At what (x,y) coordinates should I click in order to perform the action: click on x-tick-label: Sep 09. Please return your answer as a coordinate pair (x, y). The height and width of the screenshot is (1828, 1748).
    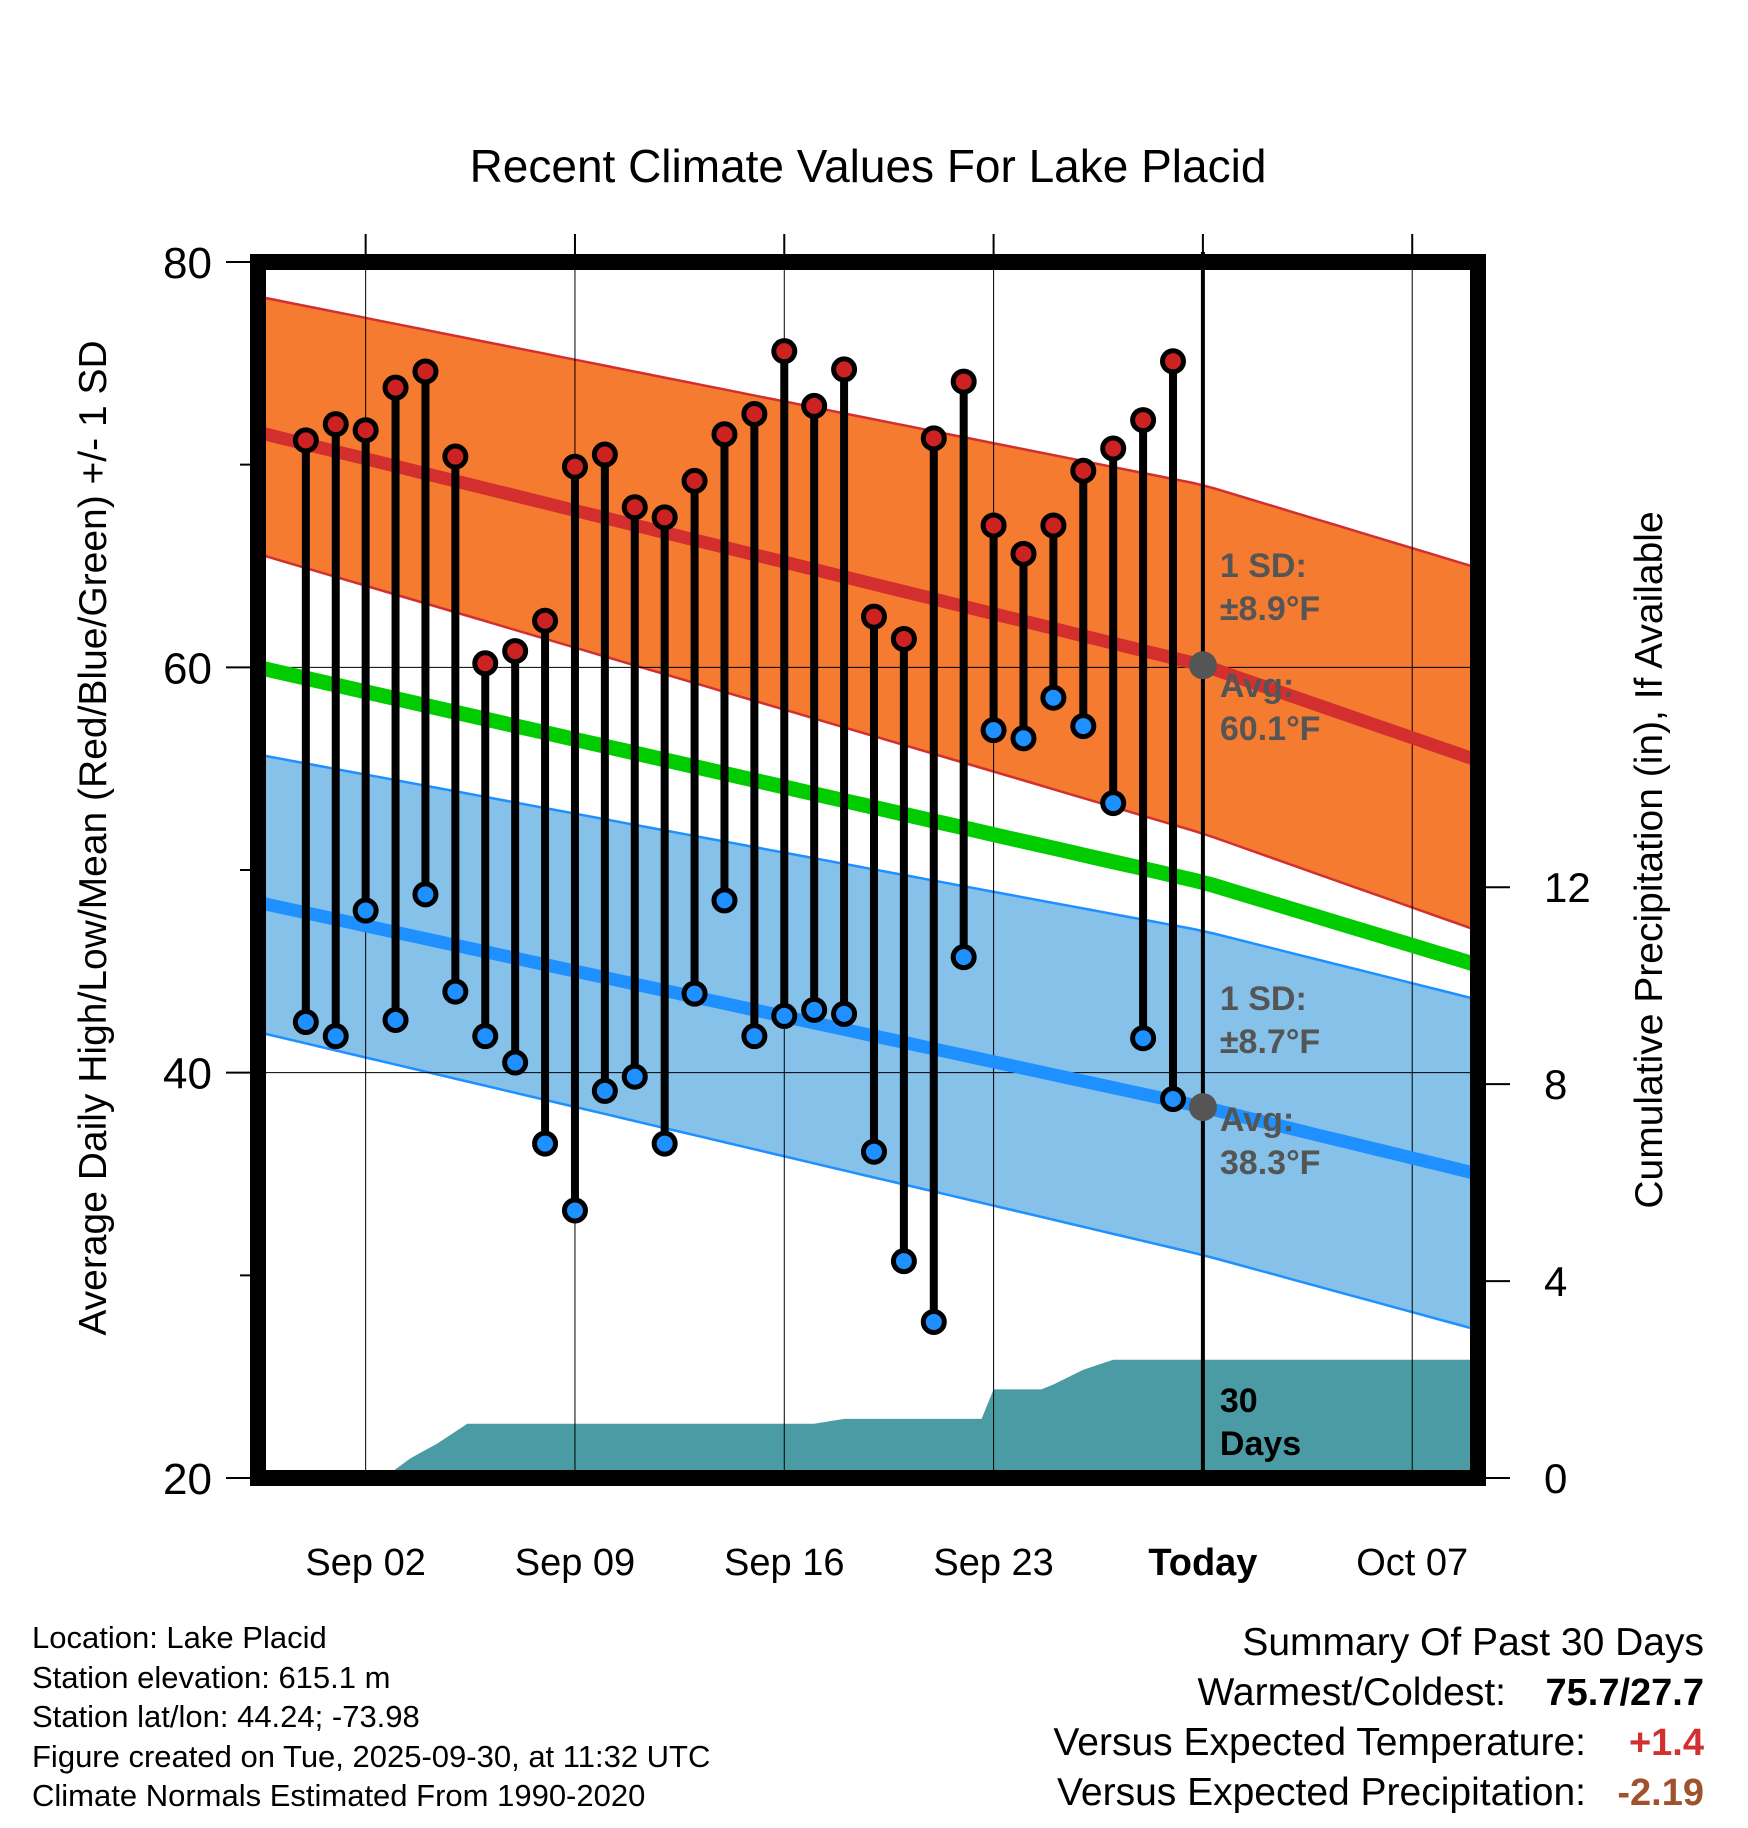
    Looking at the image, I should click on (575, 1563).